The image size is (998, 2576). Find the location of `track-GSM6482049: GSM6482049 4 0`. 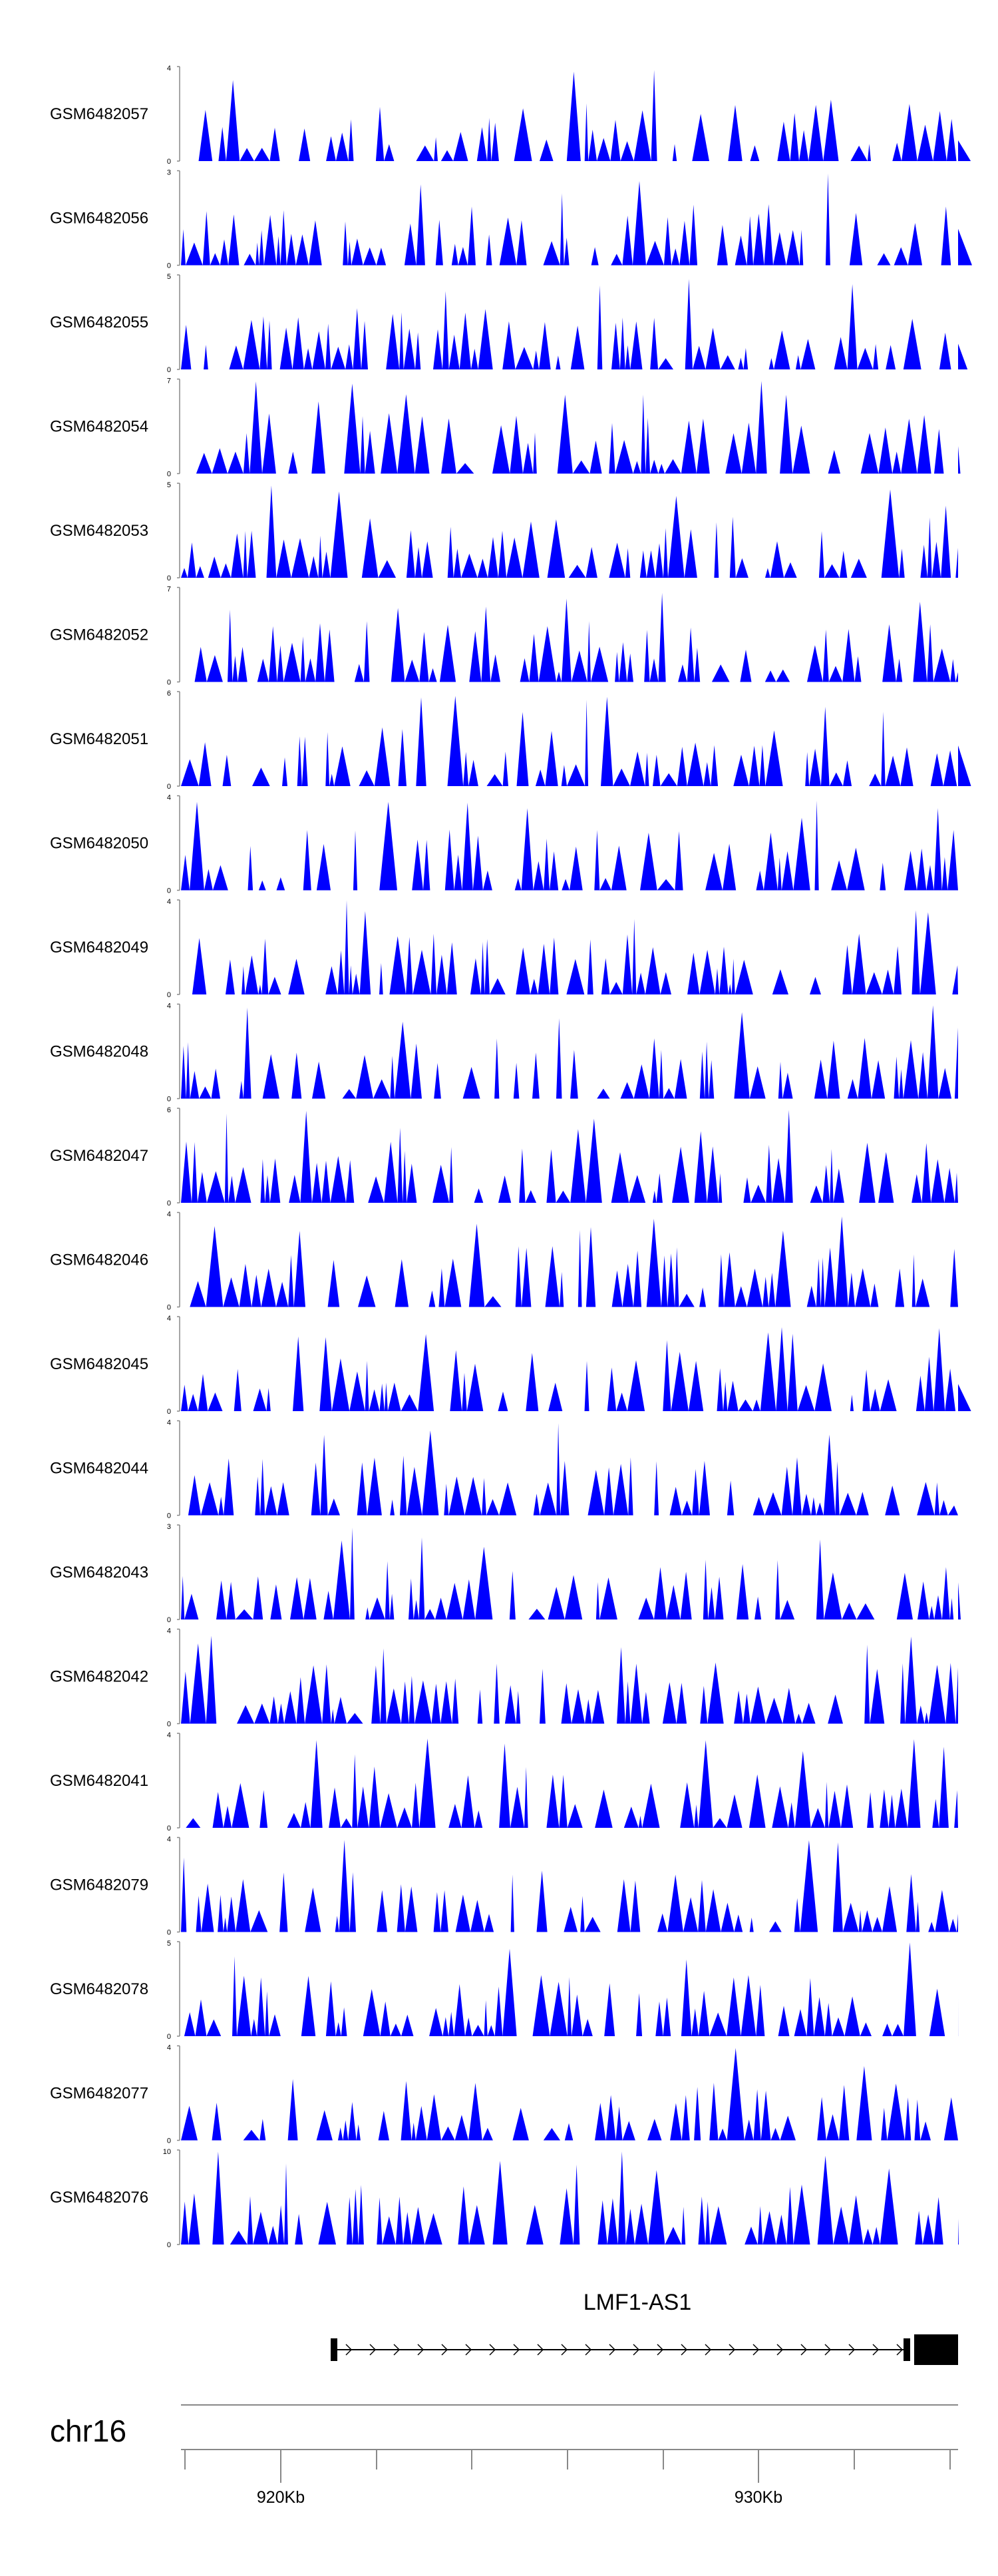

track-GSM6482049: GSM6482049 4 0 is located at coordinates (504, 948).